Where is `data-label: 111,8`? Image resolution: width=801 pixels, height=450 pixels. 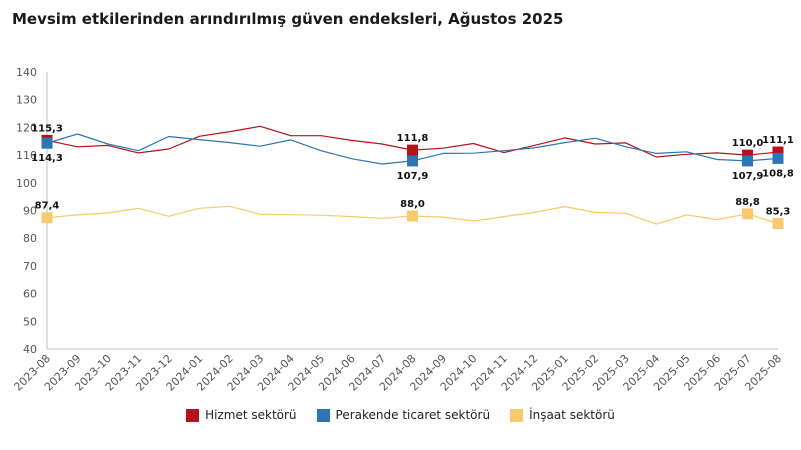
data-label: 111,8 is located at coordinates (413, 138).